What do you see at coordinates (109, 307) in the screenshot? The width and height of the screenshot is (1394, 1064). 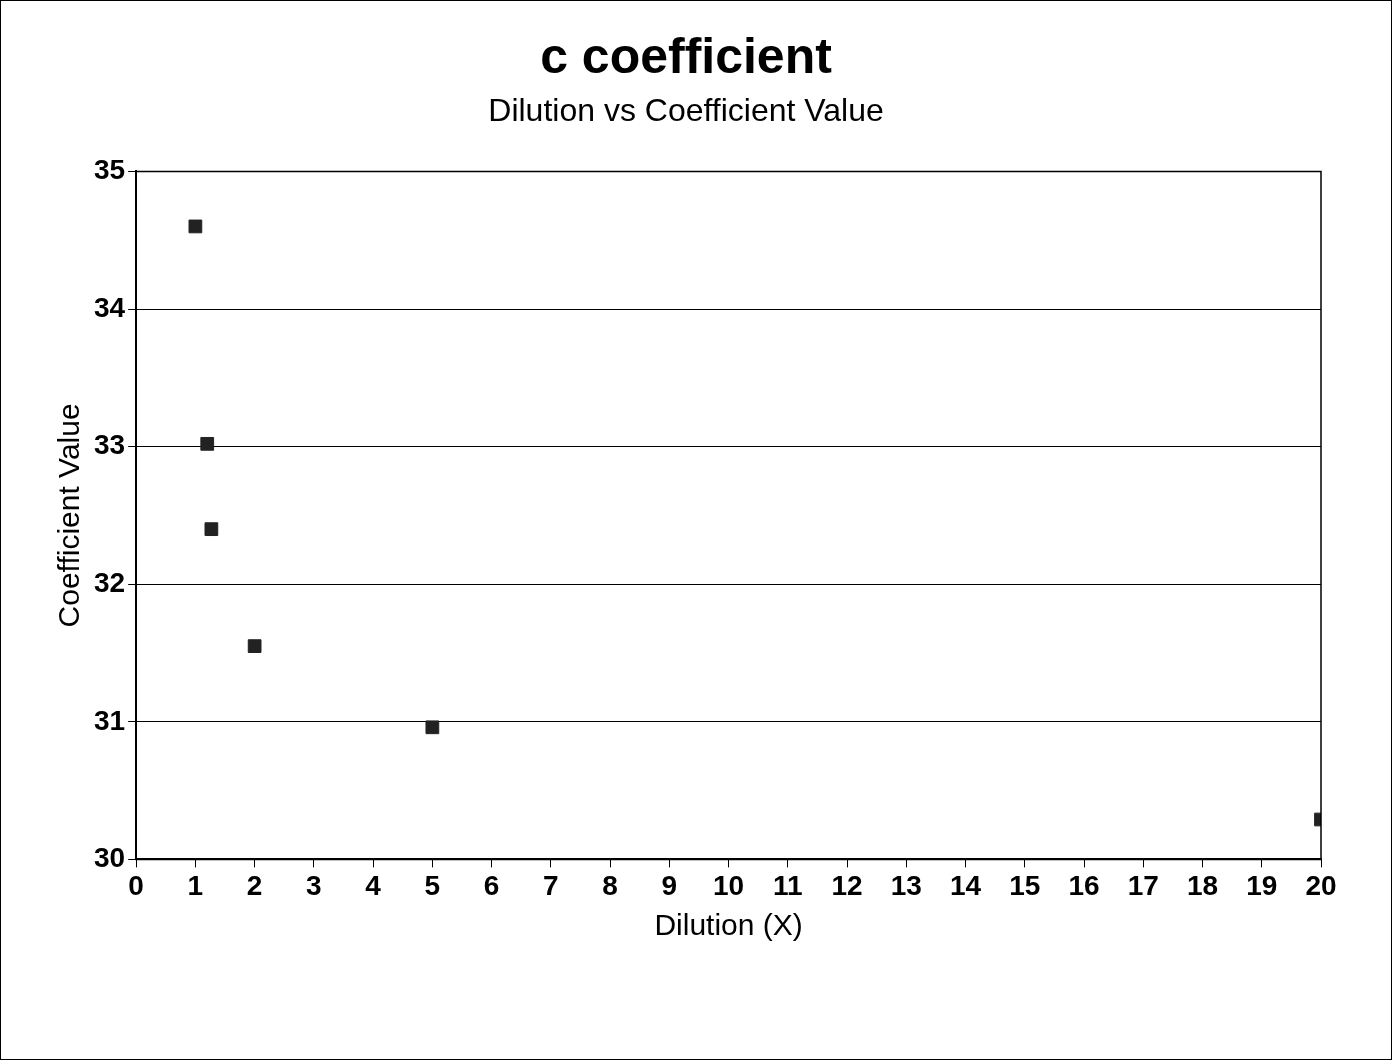 I see `y-tick-label: 34` at bounding box center [109, 307].